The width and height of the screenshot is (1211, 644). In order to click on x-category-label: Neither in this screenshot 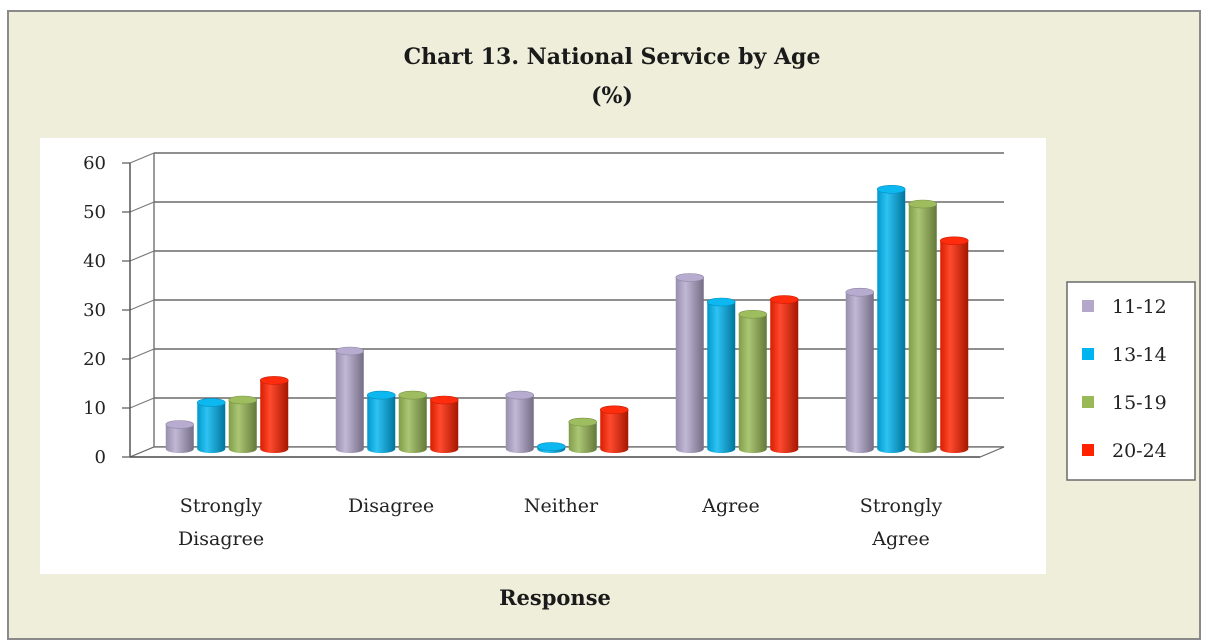, I will do `click(561, 506)`.